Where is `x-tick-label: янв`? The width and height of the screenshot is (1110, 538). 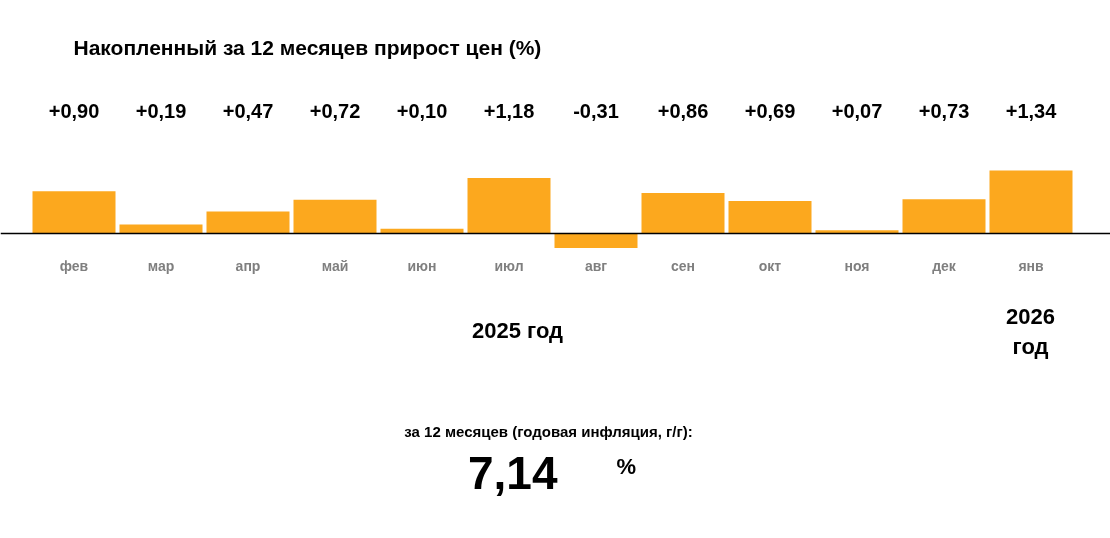
x-tick-label: янв is located at coordinates (1031, 265).